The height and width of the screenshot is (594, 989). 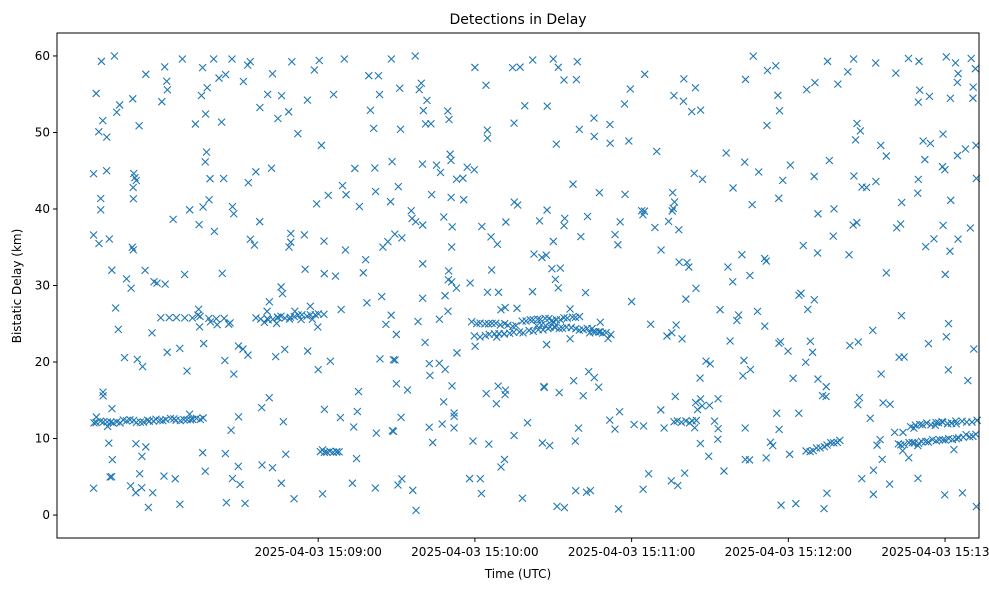 What do you see at coordinates (42, 209) in the screenshot?
I see `y-tick-label: 40` at bounding box center [42, 209].